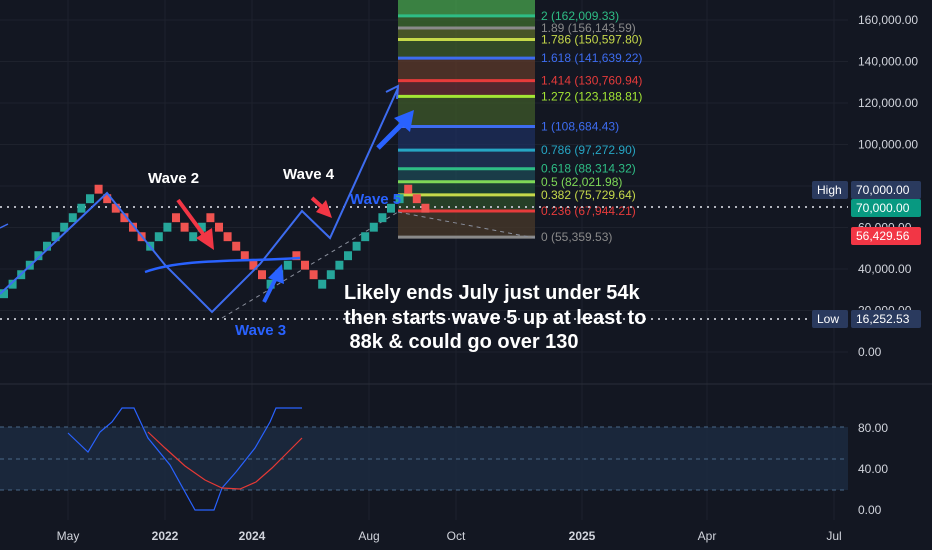 The image size is (932, 550). I want to click on renko-bricks, so click(215, 241).